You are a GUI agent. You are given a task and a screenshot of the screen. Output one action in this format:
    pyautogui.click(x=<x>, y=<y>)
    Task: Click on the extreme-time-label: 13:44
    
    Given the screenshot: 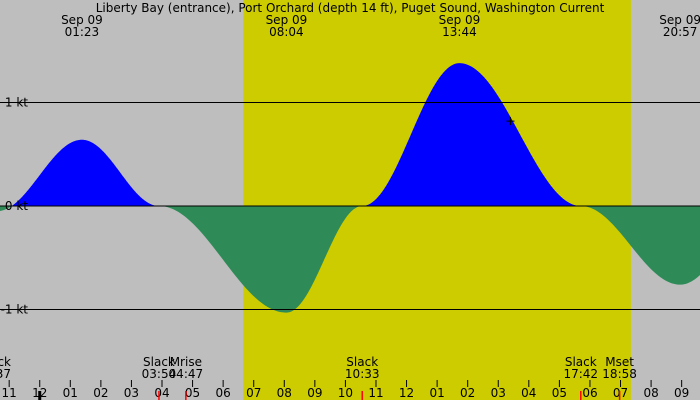 What is the action you would take?
    pyautogui.click(x=459, y=32)
    